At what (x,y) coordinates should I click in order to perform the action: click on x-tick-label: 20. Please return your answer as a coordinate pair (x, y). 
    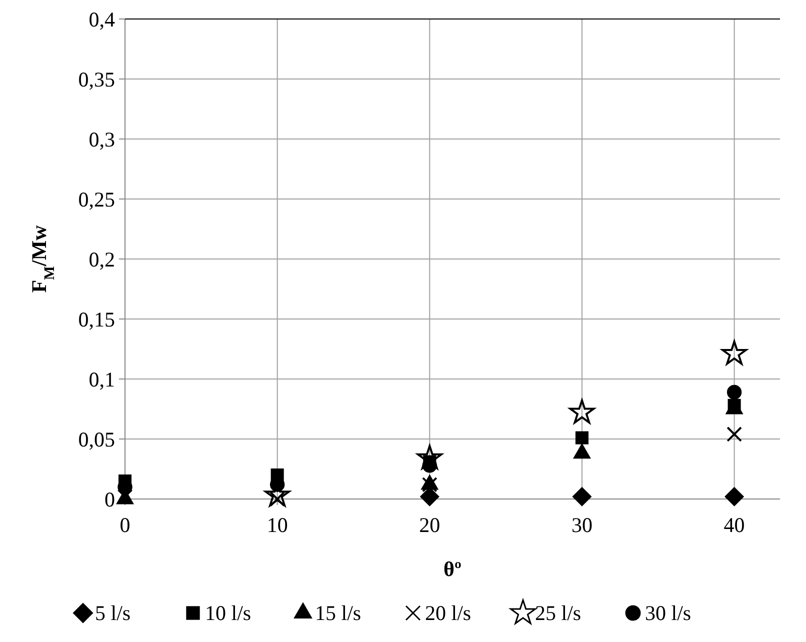
    Looking at the image, I should click on (429, 525).